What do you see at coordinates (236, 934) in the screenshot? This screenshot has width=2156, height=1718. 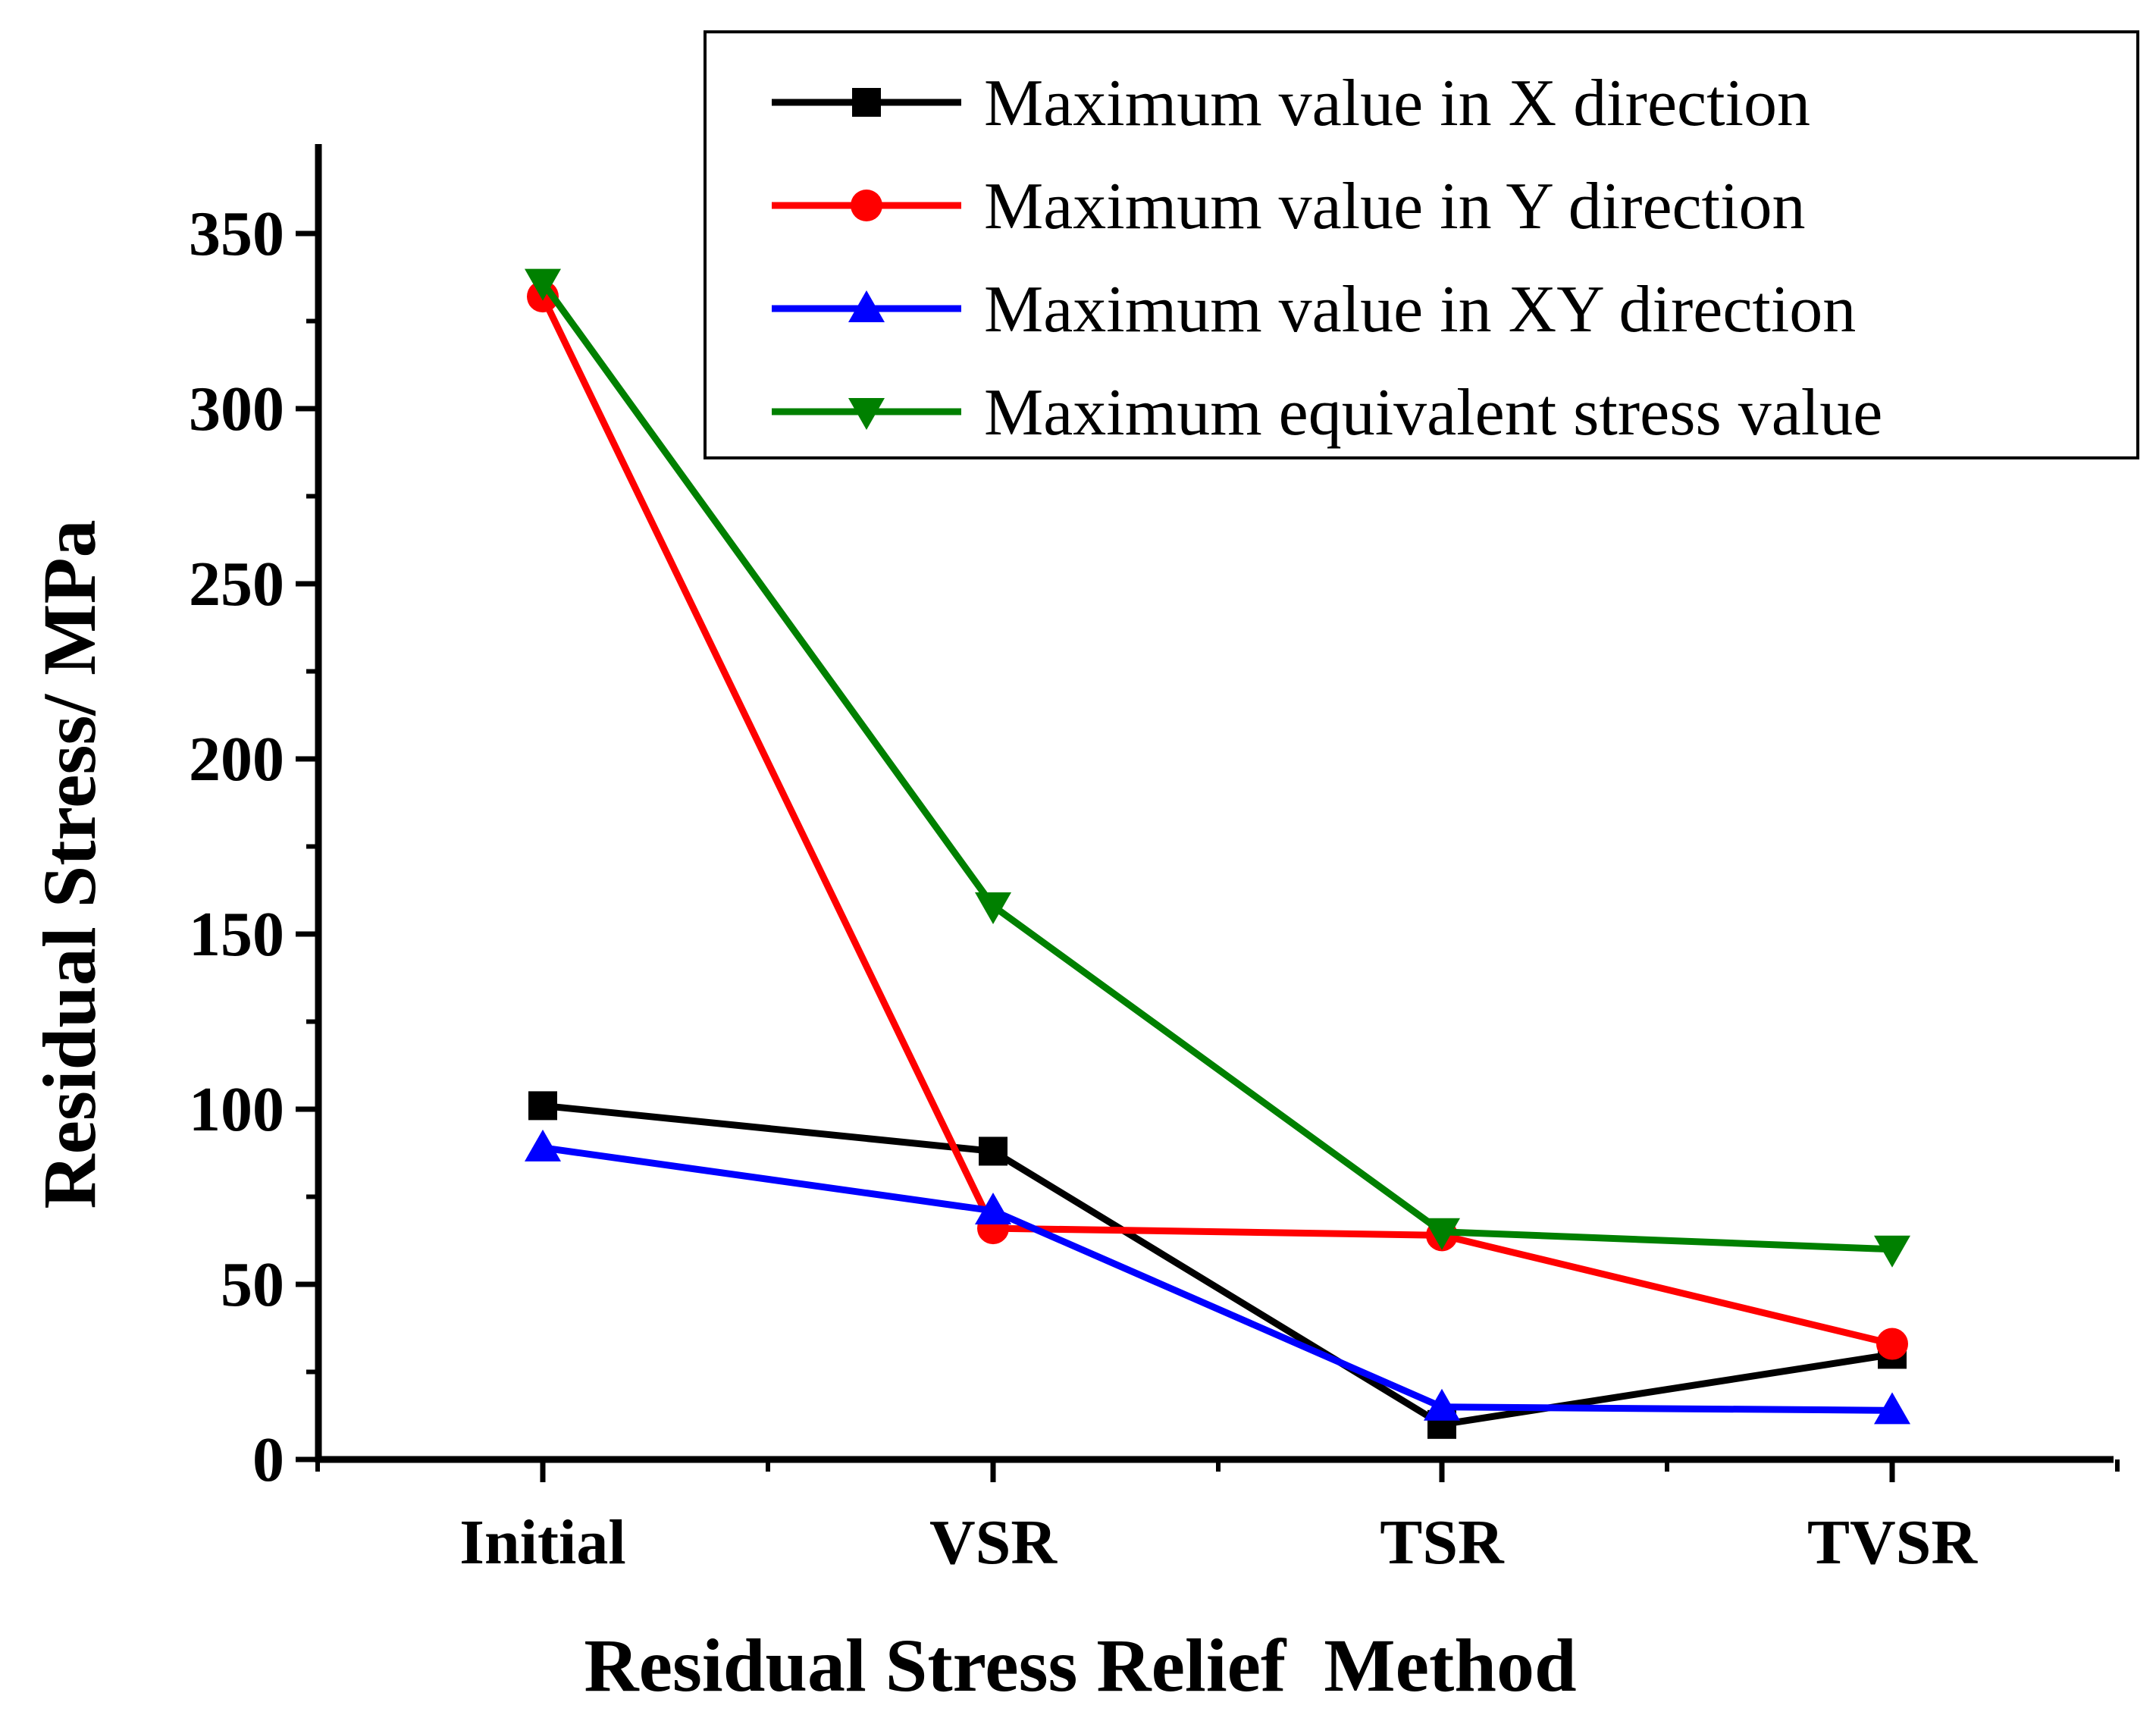 I see `y-tick-label: 150` at bounding box center [236, 934].